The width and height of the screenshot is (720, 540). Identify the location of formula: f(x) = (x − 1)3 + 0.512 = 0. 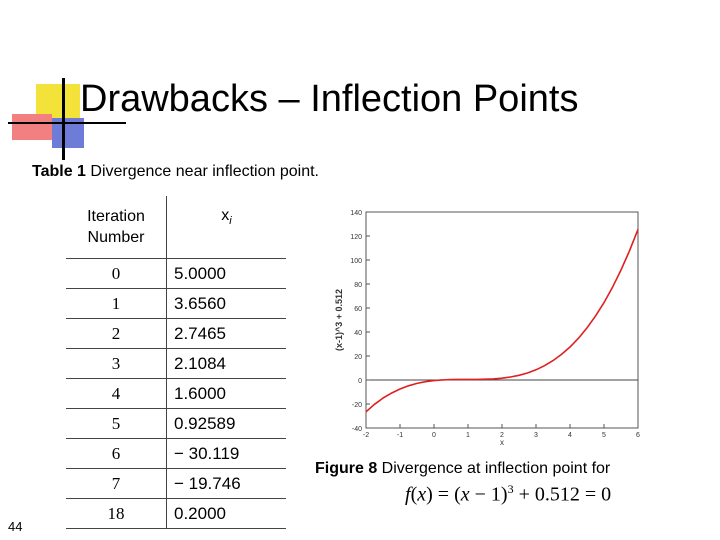
(508, 494).